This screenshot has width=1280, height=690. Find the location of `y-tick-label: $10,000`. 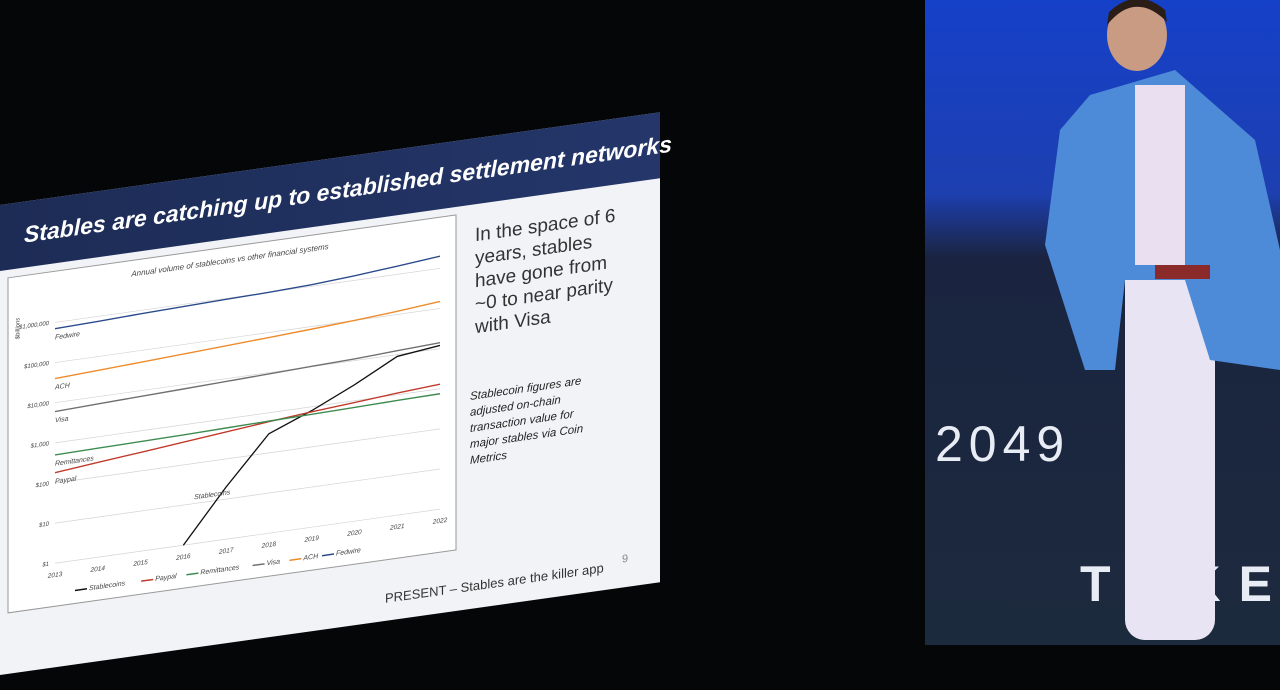

y-tick-label: $10,000 is located at coordinates (37, 405).